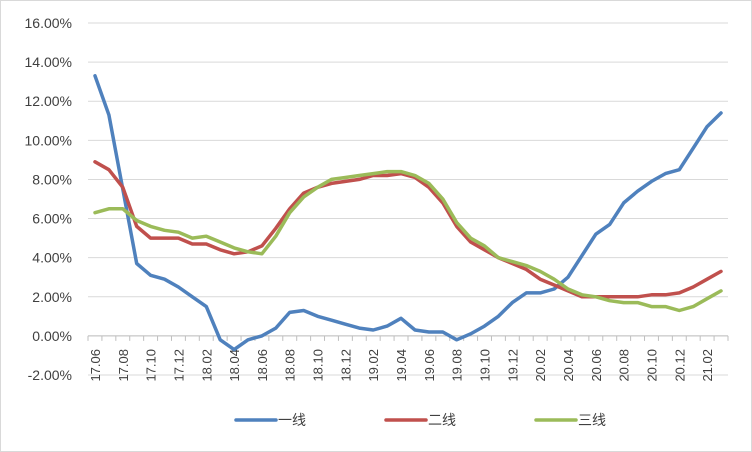  What do you see at coordinates (50, 375) in the screenshot?
I see `y-tick-label: -2.00%` at bounding box center [50, 375].